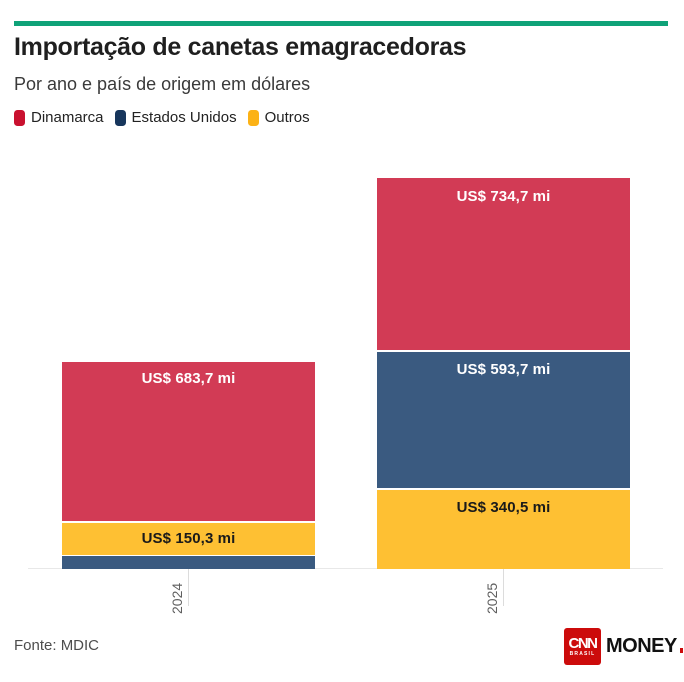  I want to click on segment-2024-estados-unidos, so click(188, 562).